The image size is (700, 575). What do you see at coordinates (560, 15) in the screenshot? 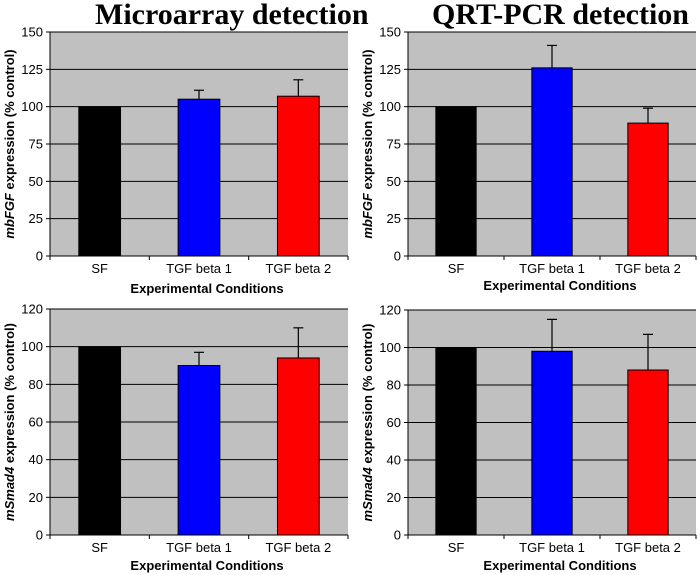
I see `qrtpcr-column-title: QRT-PCR detection` at bounding box center [560, 15].